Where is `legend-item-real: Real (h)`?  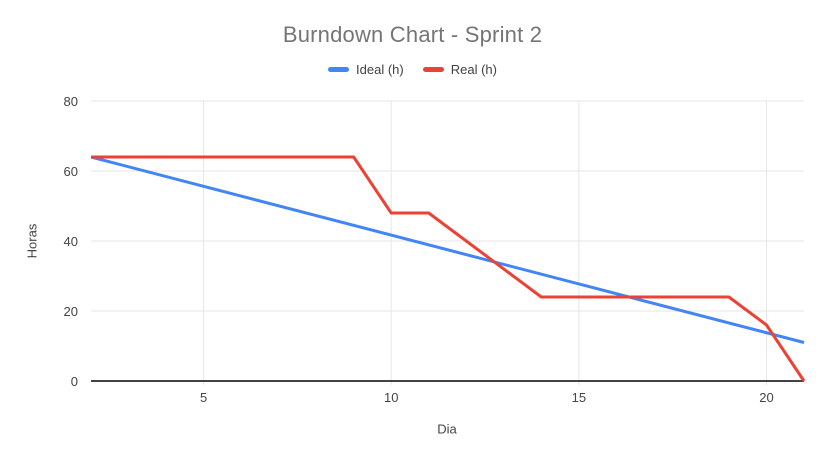 legend-item-real: Real (h) is located at coordinates (459, 69).